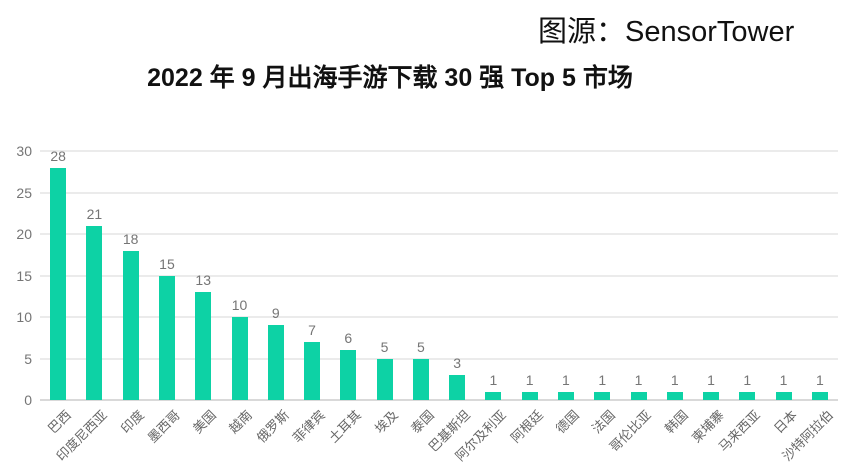 This screenshot has width=864, height=474. What do you see at coordinates (132, 422) in the screenshot?
I see `x-axis-label: 印度` at bounding box center [132, 422].